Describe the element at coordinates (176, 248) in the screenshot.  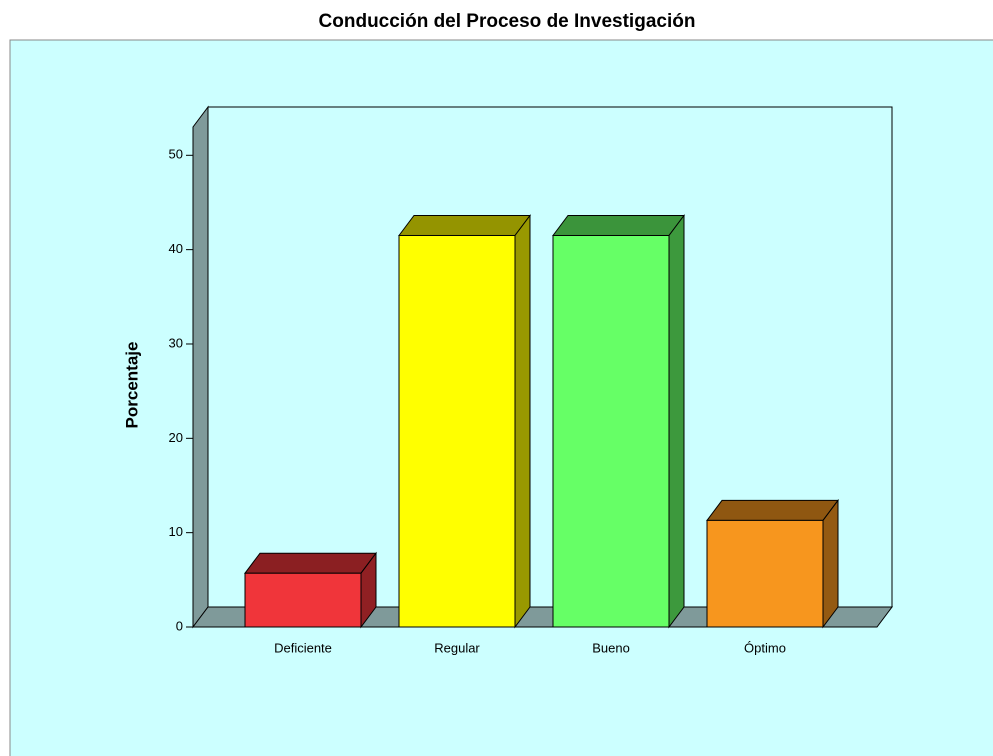
I see `y-tick-label: 40` at that location.